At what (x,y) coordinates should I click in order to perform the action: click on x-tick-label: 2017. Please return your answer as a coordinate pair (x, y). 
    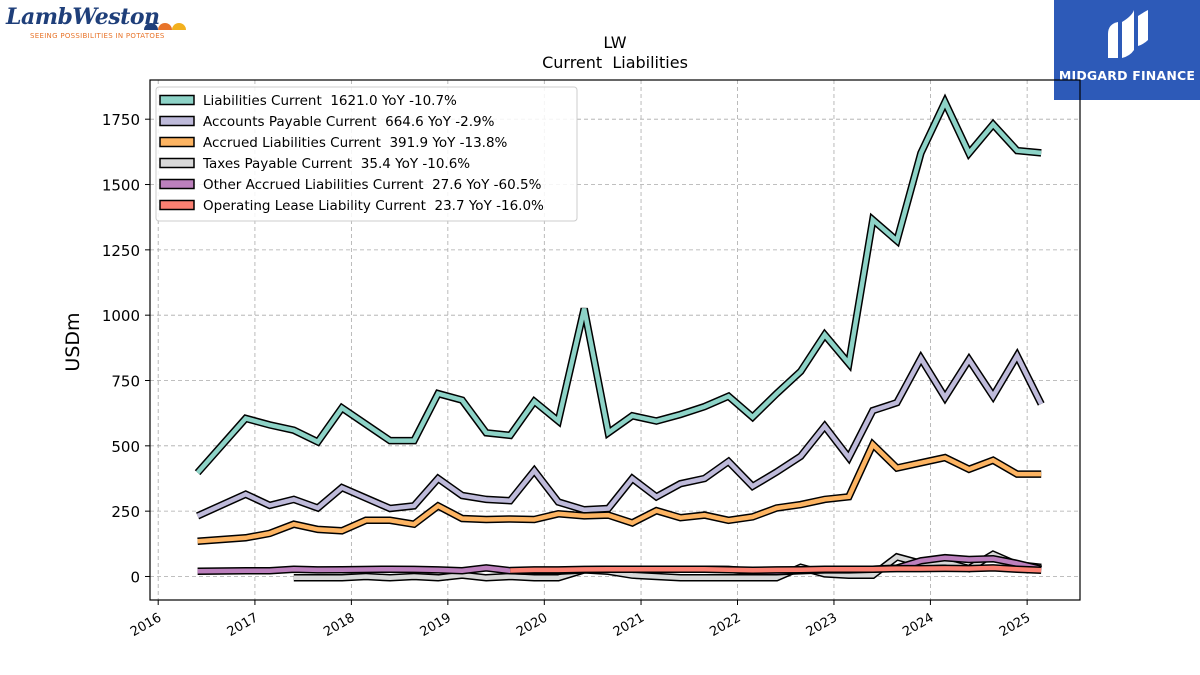
    Looking at the image, I should click on (243, 625).